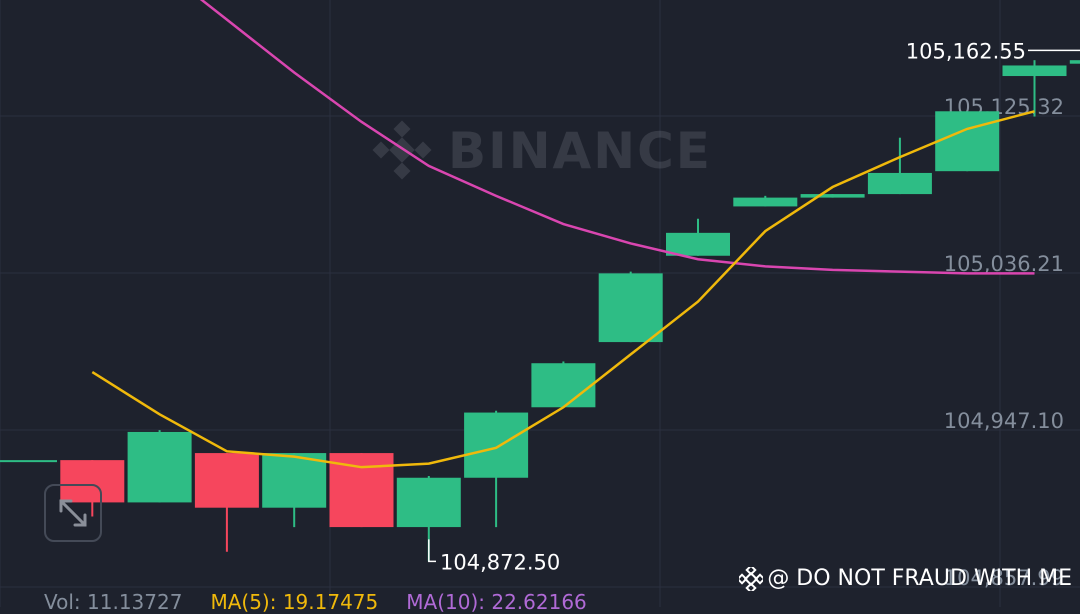 The width and height of the screenshot is (1080, 614). What do you see at coordinates (1004, 264) in the screenshot?
I see `price-tick-label: 105,036.21` at bounding box center [1004, 264].